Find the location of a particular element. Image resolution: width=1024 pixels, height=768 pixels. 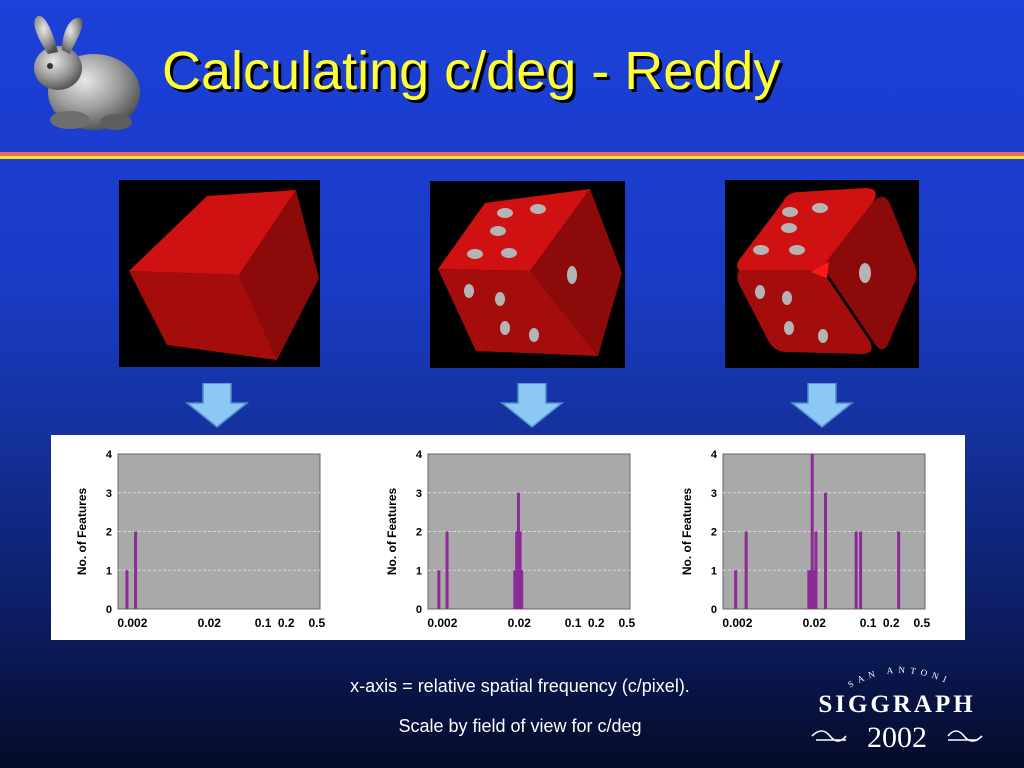

scale-caption: Scale by field of view for c/deg is located at coordinates (520, 726).